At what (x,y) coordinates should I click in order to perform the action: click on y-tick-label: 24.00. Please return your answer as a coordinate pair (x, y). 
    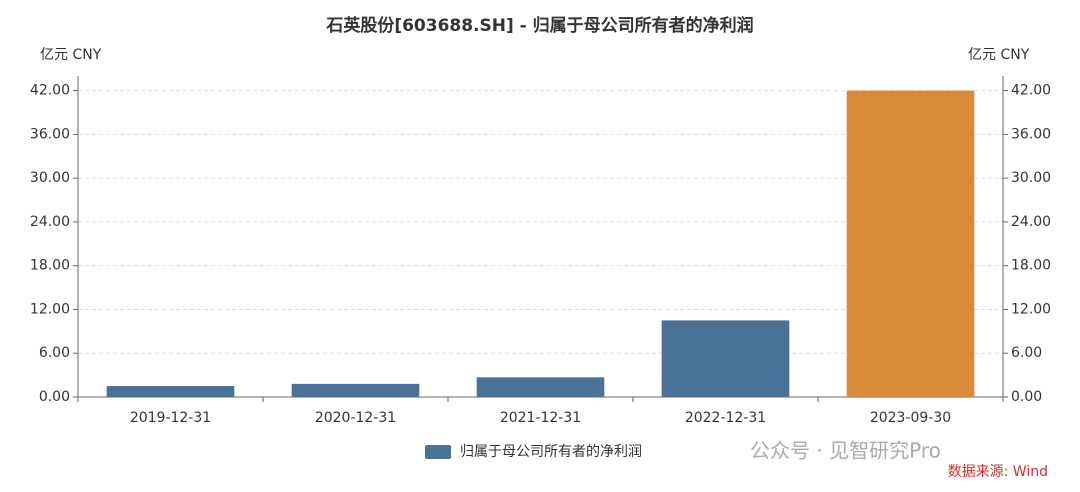
    Looking at the image, I should click on (50, 222).